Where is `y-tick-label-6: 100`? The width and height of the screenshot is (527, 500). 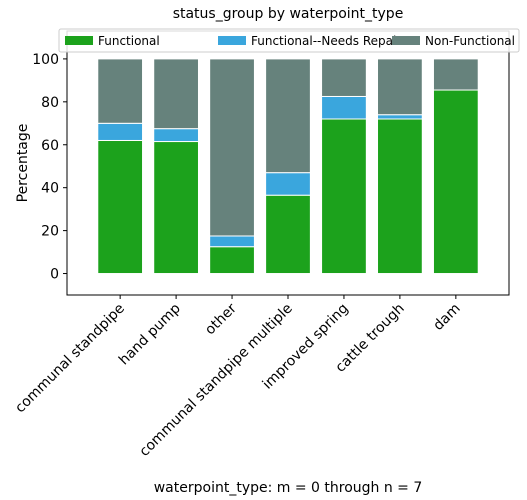
y-tick-label-6: 100 is located at coordinates (45, 60).